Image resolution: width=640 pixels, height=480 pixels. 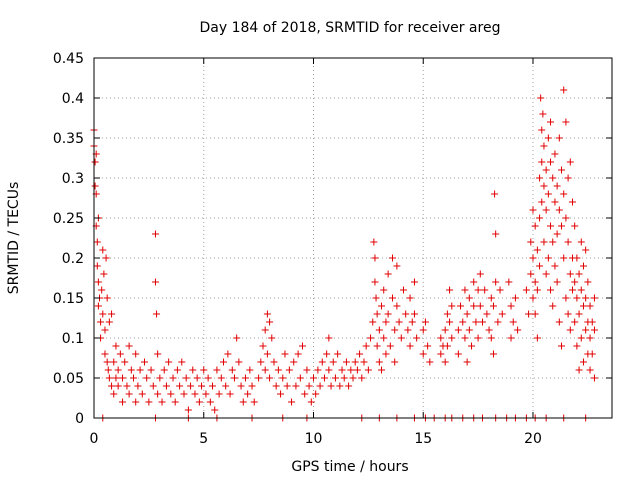 I want to click on y-tick-label: 0.3, so click(x=73, y=179).